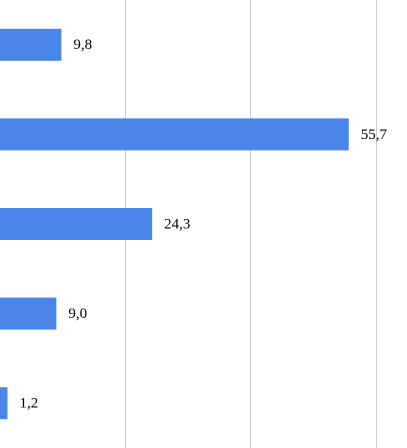 This screenshot has height=448, width=407. What do you see at coordinates (177, 224) in the screenshot?
I see `value-label: 24,3` at bounding box center [177, 224].